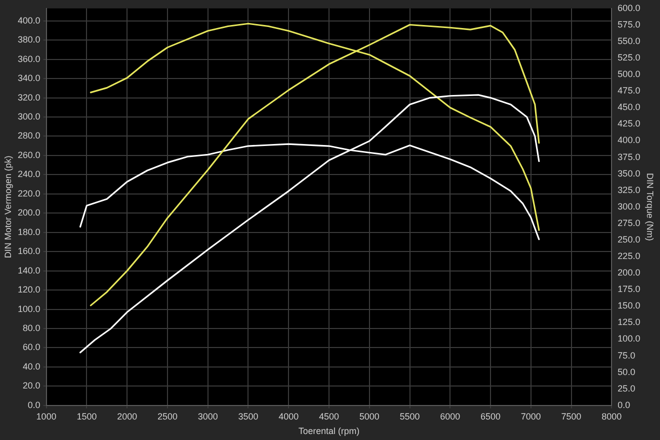  Describe the element at coordinates (627, 355) in the screenshot. I see `y2-tick-label: 75.0` at that location.